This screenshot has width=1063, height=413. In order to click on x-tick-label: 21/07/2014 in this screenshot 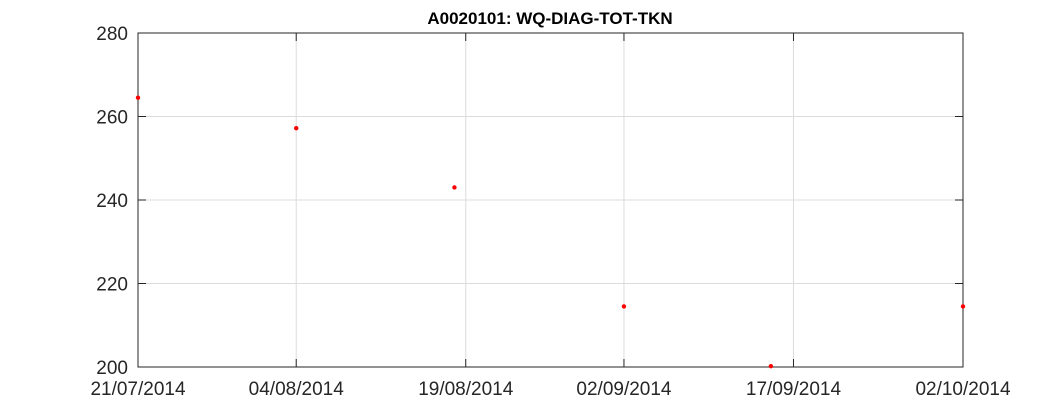, I will do `click(138, 389)`.